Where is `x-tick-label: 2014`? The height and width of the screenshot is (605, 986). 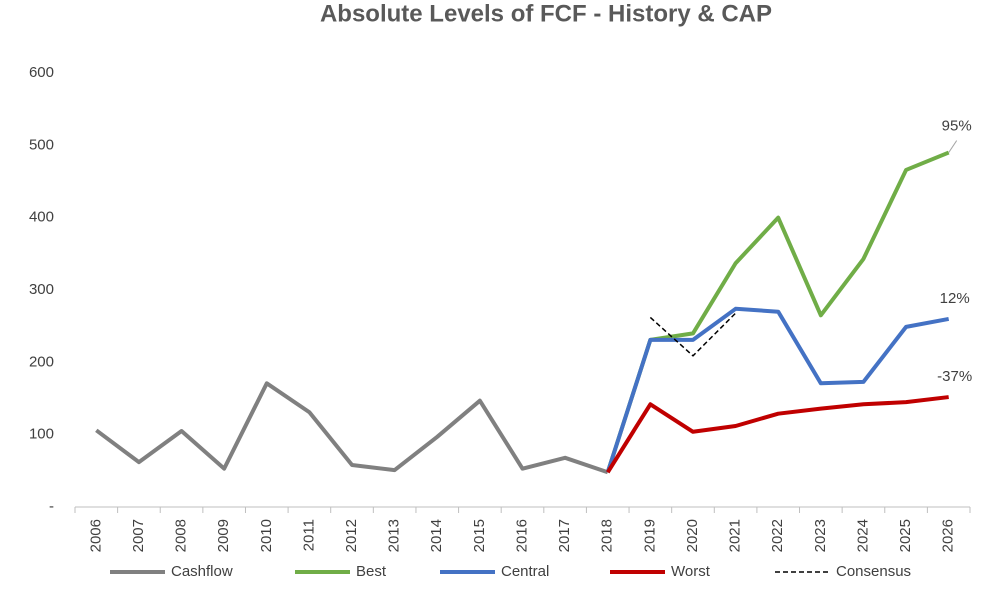 x-tick-label: 2014 is located at coordinates (436, 535).